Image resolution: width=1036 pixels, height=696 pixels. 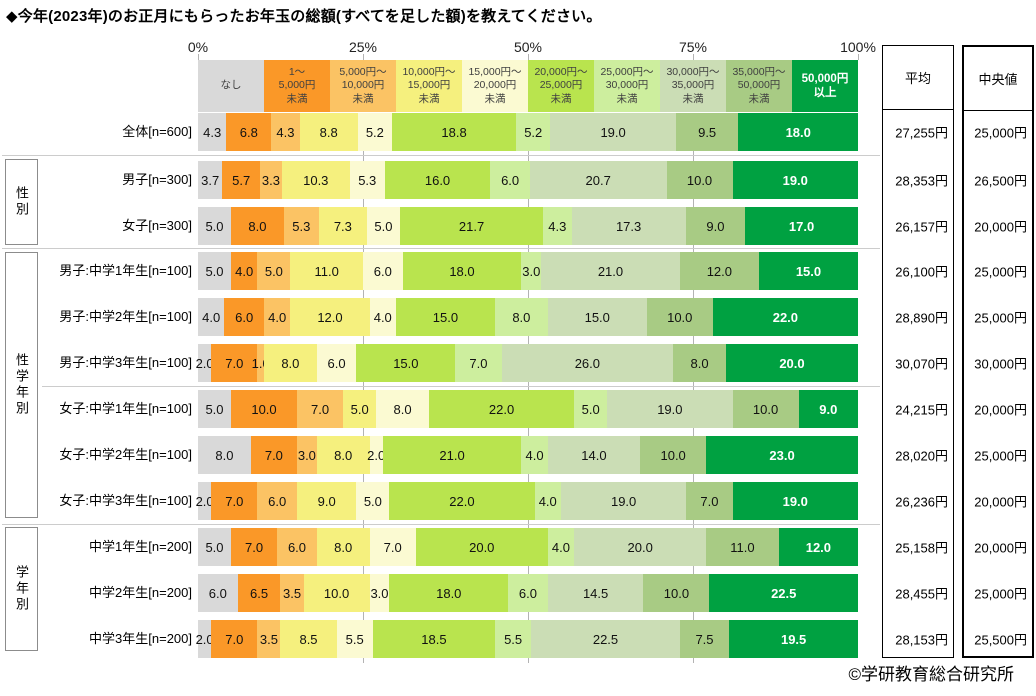 I want to click on mean-value: 24,215円, so click(x=921, y=410).